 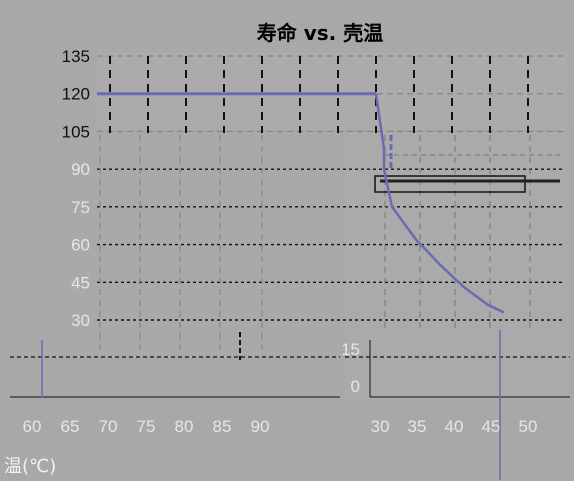 I want to click on y-tick-label: 90, so click(x=80, y=169).